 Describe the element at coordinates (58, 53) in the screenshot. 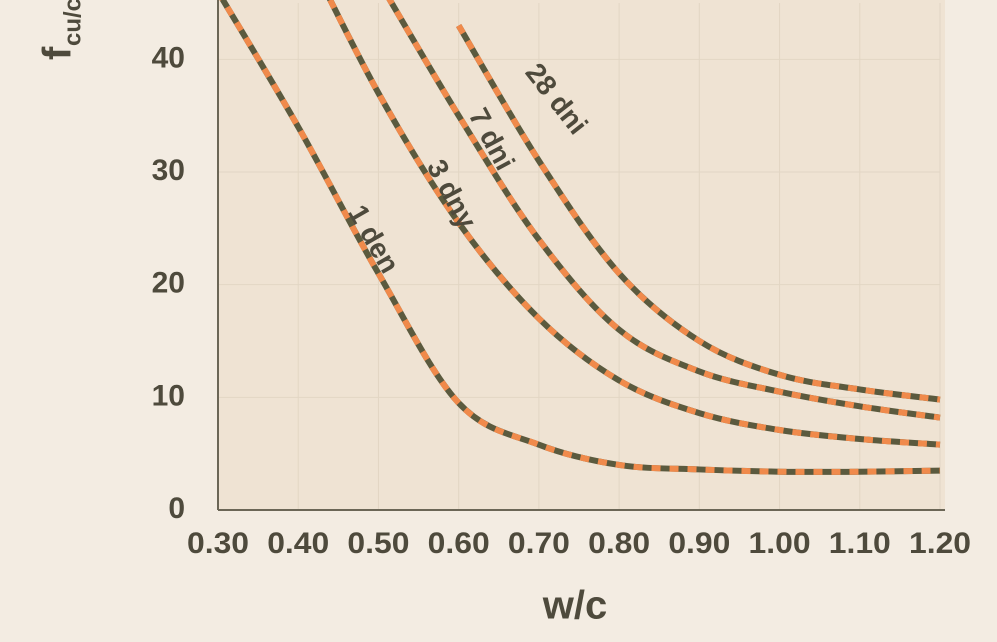

I see `y-axis-title-main: f` at that location.